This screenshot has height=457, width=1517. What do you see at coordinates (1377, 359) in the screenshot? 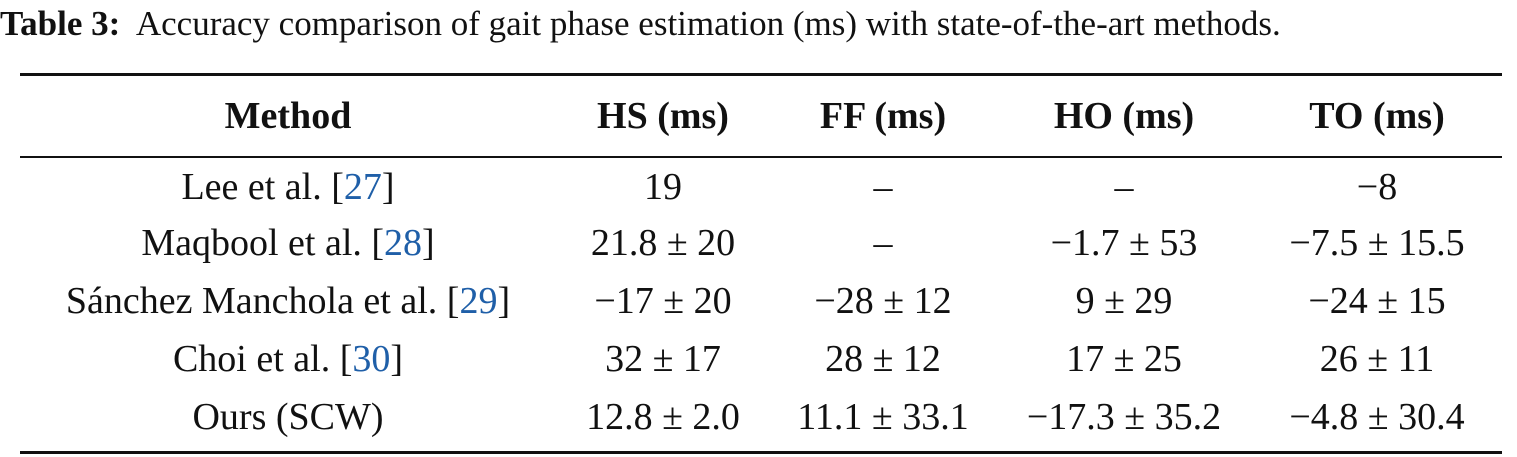
I see `to-cell: 26 ± 11` at bounding box center [1377, 359].